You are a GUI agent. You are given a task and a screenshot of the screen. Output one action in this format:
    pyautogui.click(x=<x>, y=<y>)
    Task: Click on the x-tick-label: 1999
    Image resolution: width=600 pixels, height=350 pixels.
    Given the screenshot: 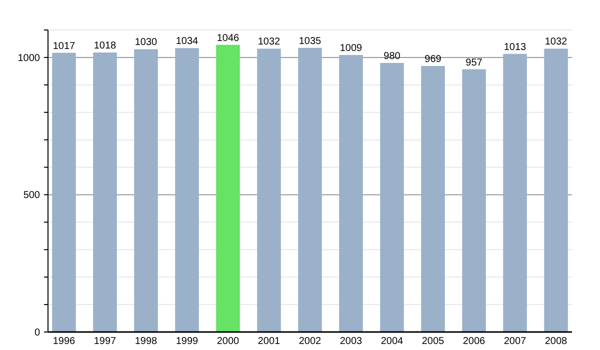 What is the action you would take?
    pyautogui.click(x=187, y=341)
    